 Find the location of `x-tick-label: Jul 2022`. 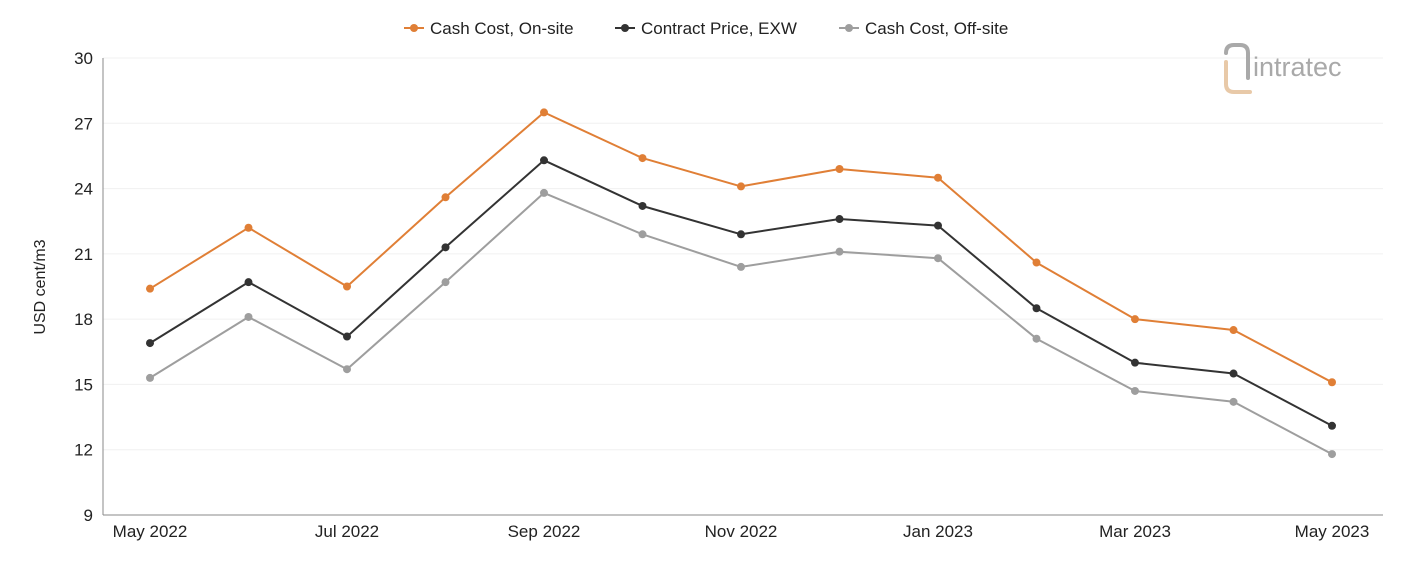

x-tick-label: Jul 2022 is located at coordinates (347, 531).